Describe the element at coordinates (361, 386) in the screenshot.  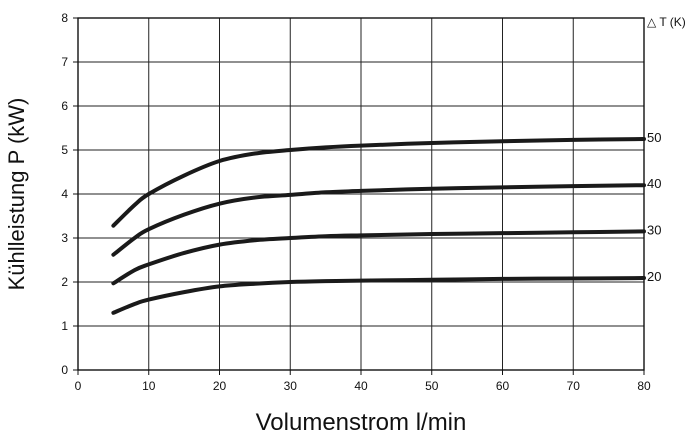
I see `x-tick-label: 40` at that location.